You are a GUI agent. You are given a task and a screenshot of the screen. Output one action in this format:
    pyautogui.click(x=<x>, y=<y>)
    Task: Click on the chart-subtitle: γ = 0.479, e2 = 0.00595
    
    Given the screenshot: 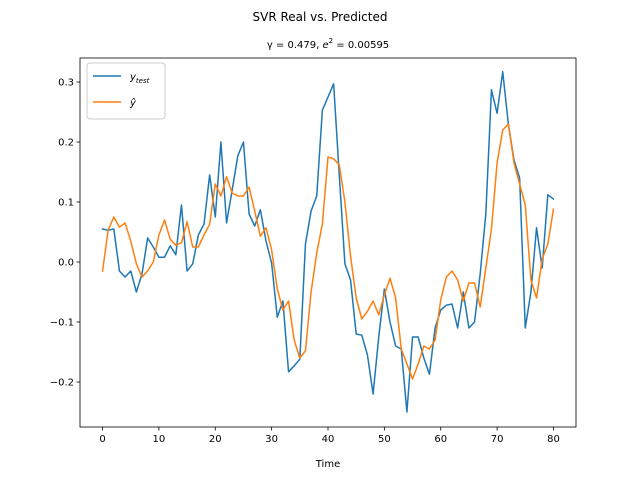 What is the action you would take?
    pyautogui.click(x=328, y=44)
    